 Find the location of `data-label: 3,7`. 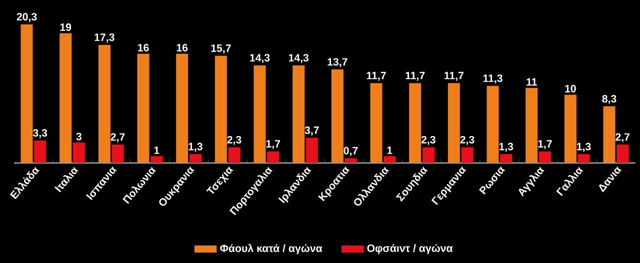

data-label: 3,7 is located at coordinates (311, 131).